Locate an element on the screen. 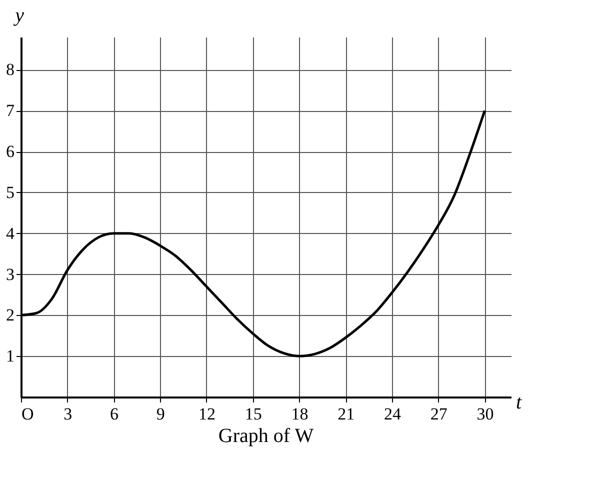 The width and height of the screenshot is (609, 501). y-tick-label: 7 is located at coordinates (10, 110).